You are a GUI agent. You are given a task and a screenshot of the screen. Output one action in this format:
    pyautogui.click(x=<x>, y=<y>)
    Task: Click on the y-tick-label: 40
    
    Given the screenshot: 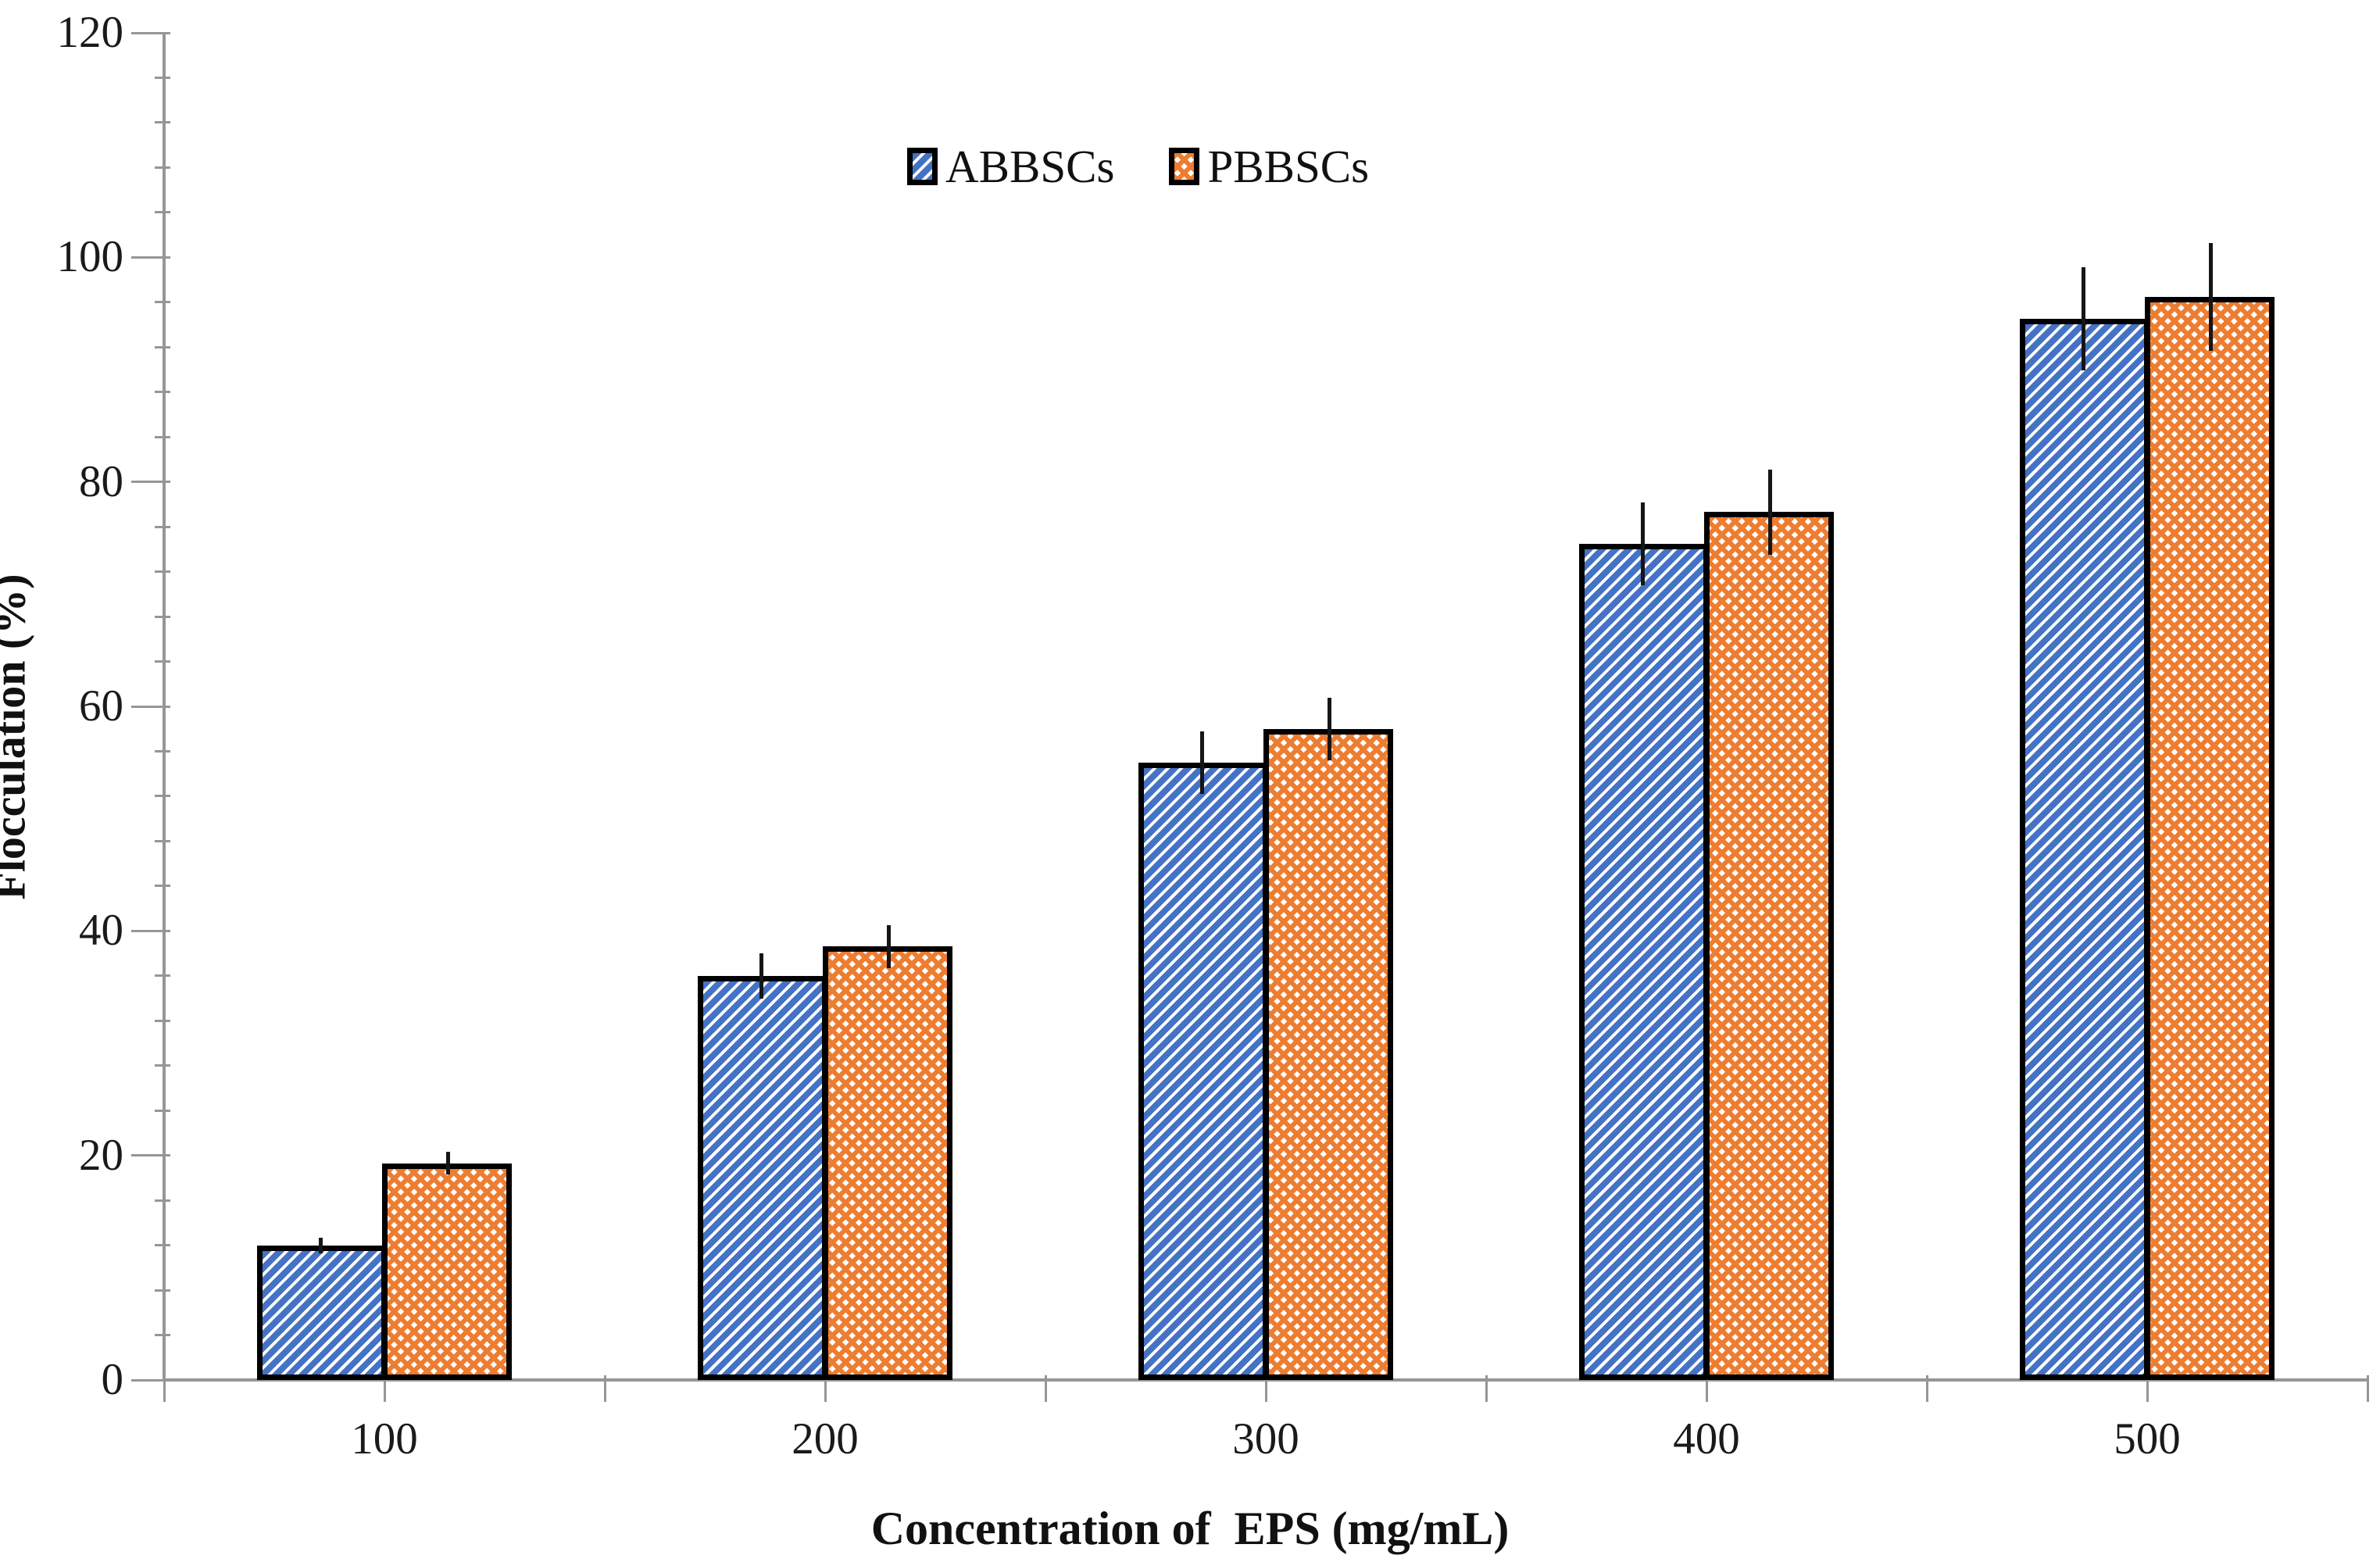 What is the action you would take?
    pyautogui.click(x=101, y=931)
    